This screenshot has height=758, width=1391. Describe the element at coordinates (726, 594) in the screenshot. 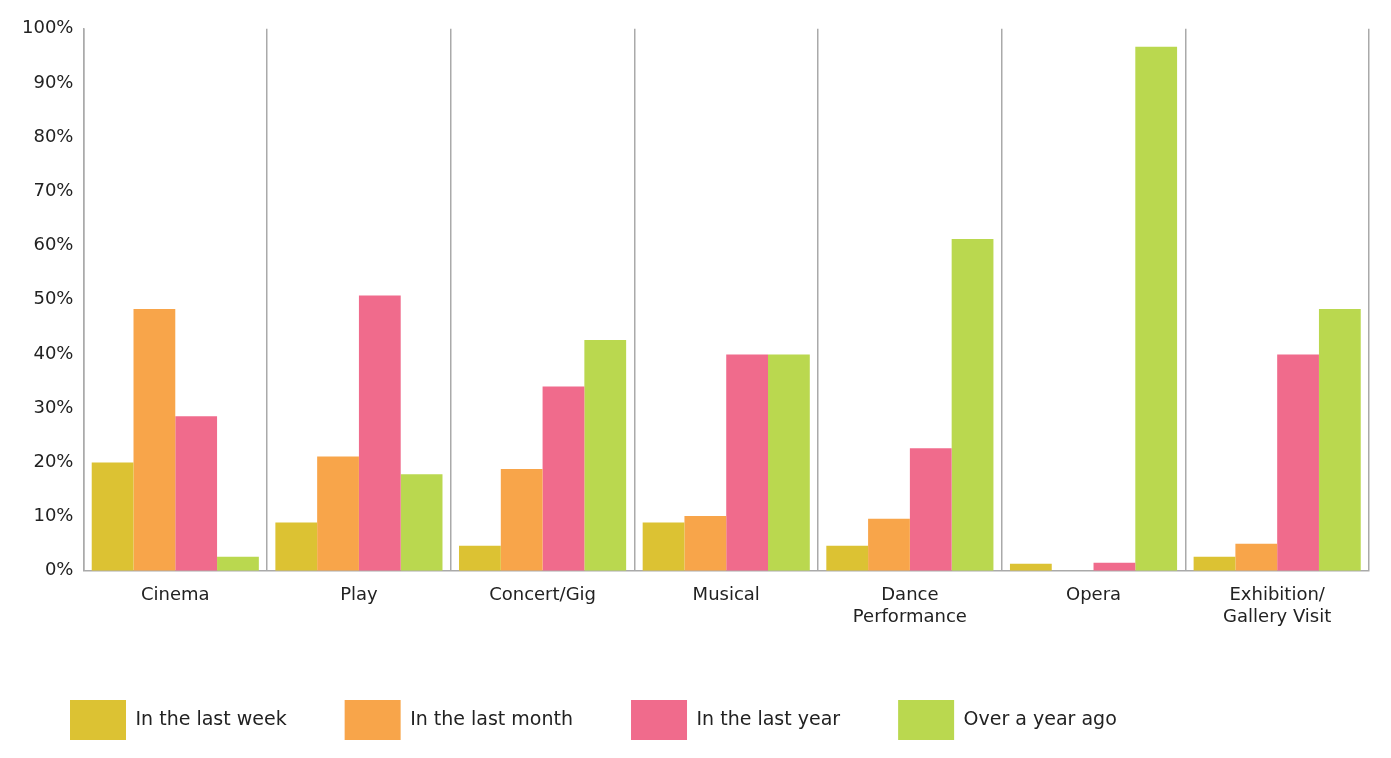

I see `x-tick-label: Musical` at that location.